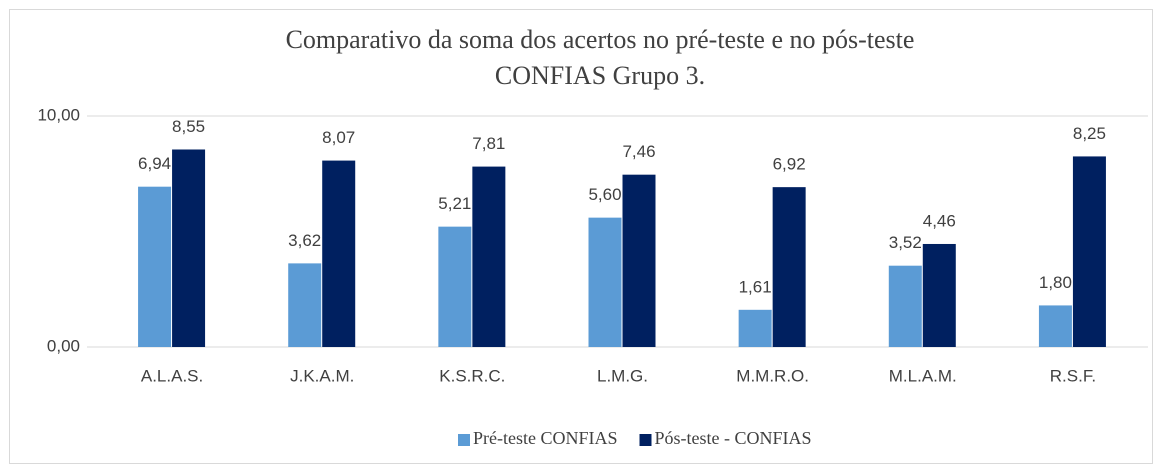  What do you see at coordinates (905, 242) in the screenshot?
I see `data-label: 3,52` at bounding box center [905, 242].